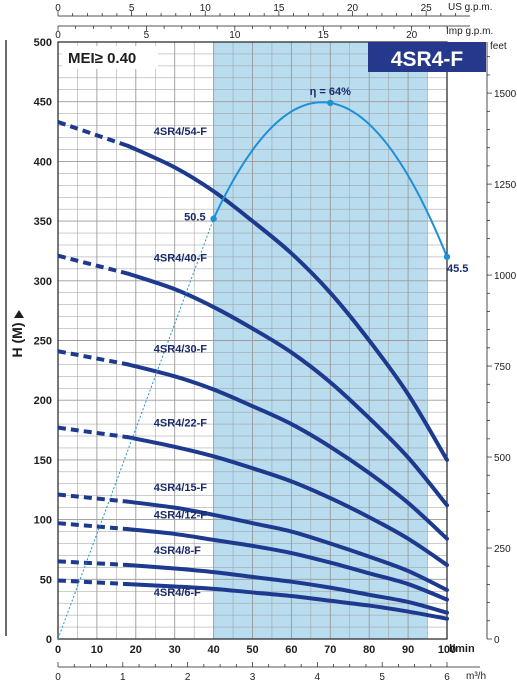 This screenshot has height=685, width=517. I want to click on x-unit-m3h-label: m³/h, so click(476, 676).